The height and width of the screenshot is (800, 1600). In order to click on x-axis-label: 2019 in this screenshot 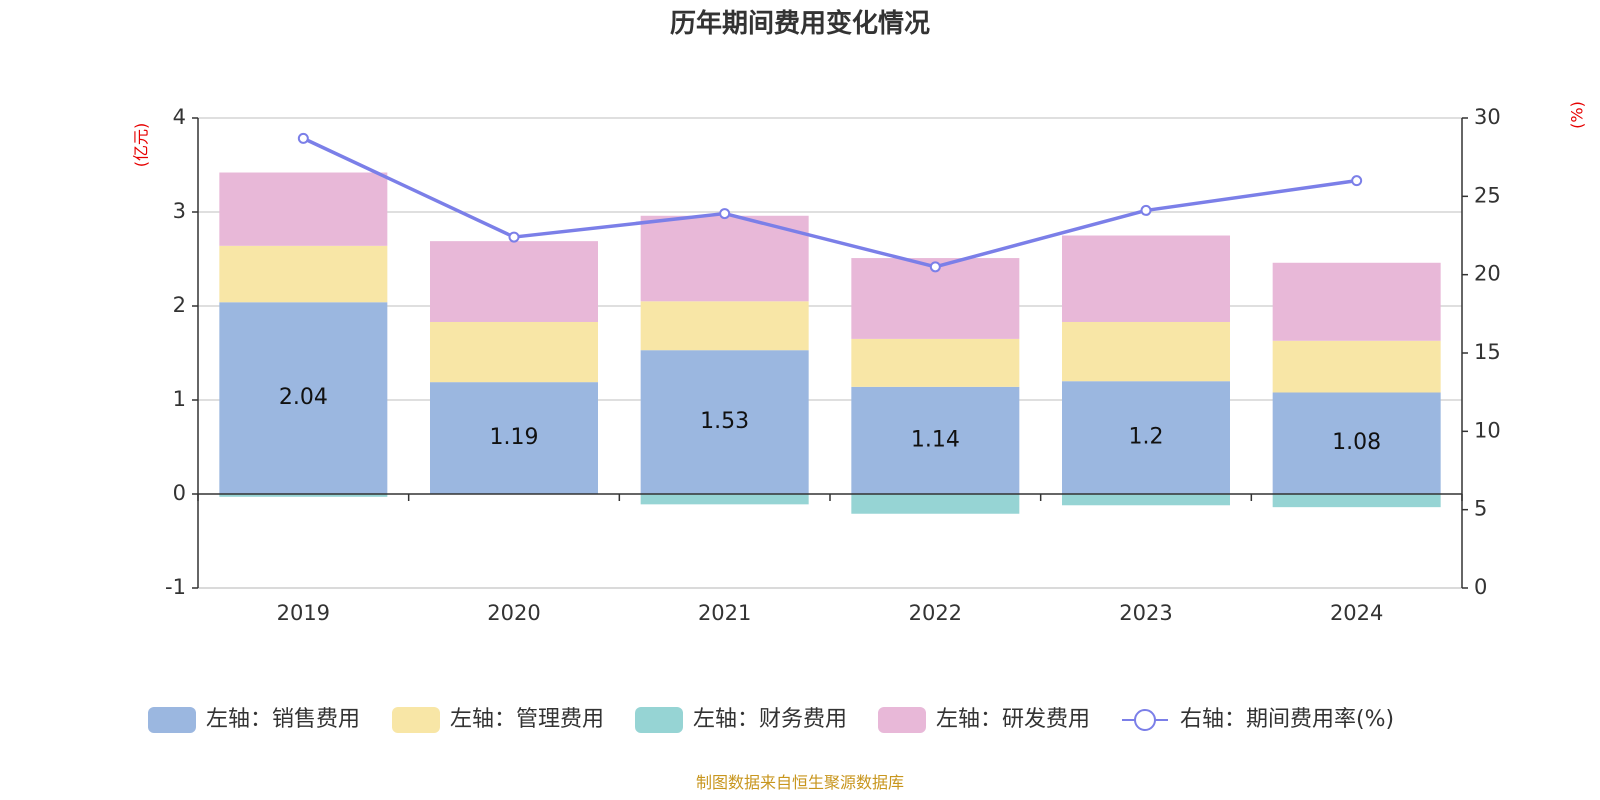, I will do `click(303, 613)`.